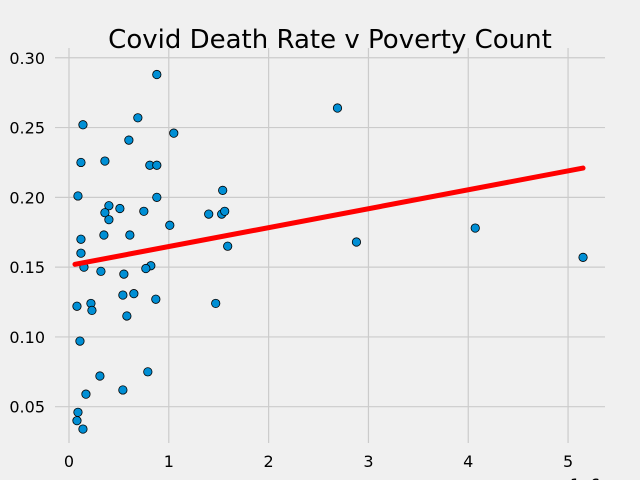 Image resolution: width=640 pixels, height=480 pixels. What do you see at coordinates (27, 407) in the screenshot?
I see `y-tick-label: 0.05` at bounding box center [27, 407].